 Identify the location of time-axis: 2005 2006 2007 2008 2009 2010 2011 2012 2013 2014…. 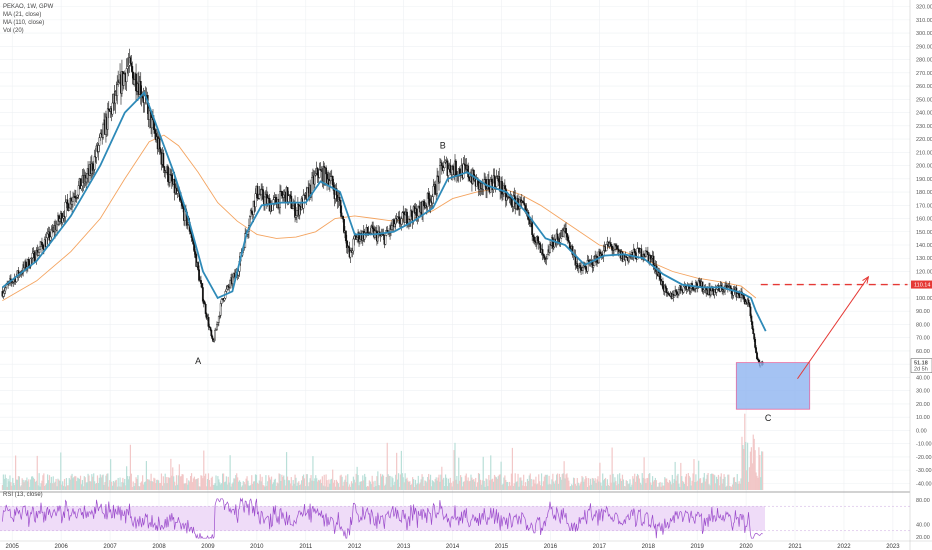
(453, 547).